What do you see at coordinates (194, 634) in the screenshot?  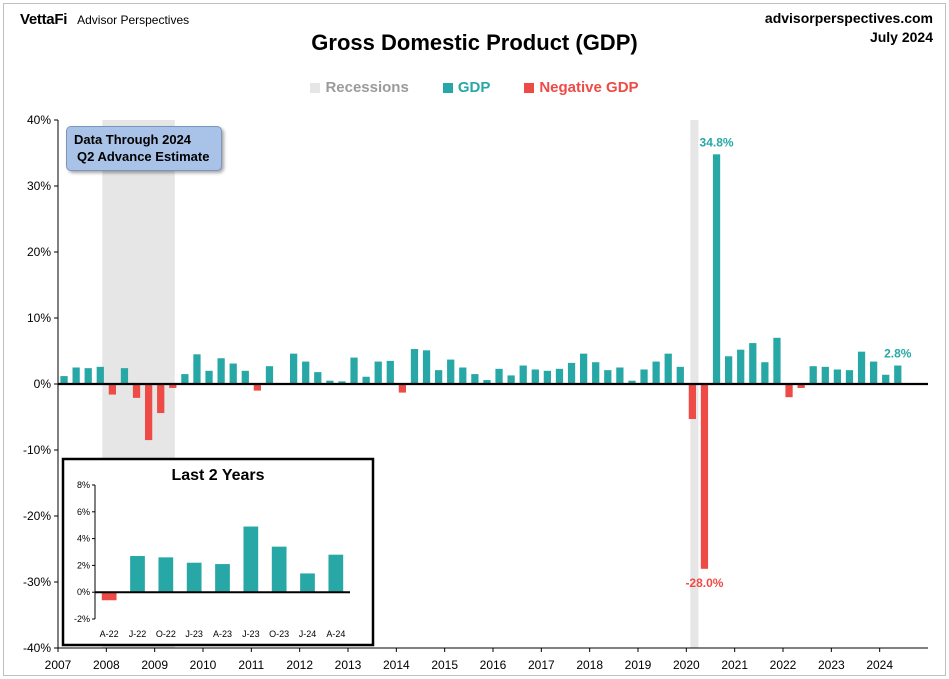 I see `inset-x-tick-label: J-23` at bounding box center [194, 634].